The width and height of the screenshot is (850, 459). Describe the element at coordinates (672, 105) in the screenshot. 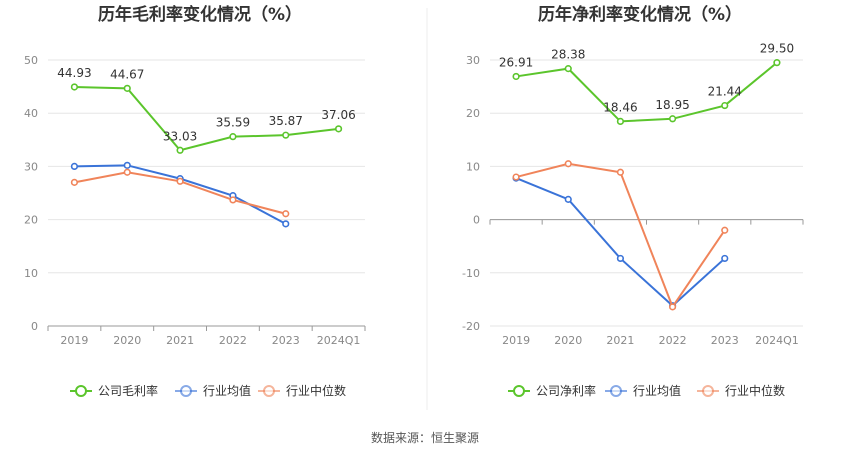

I see `data-label: 18.95` at that location.